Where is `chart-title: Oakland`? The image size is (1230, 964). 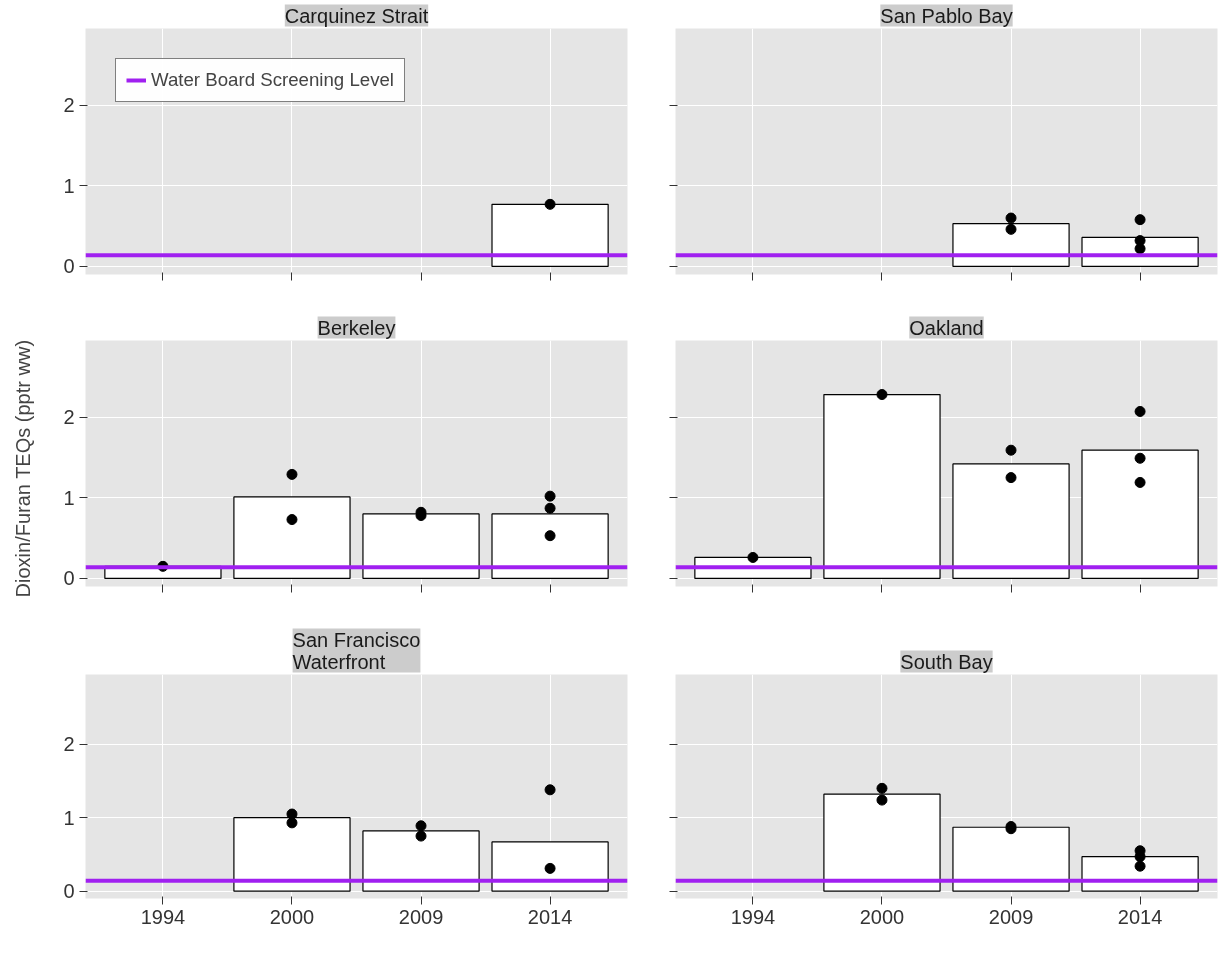
chart-title: Oakland is located at coordinates (946, 327).